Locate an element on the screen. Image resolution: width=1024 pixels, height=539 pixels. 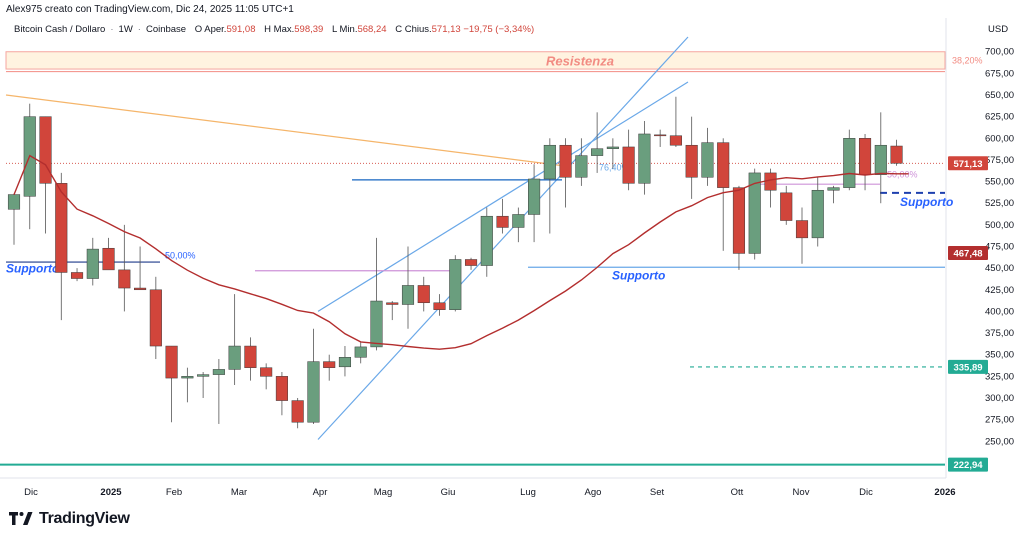
price-axis-labels: 571,13 467,48 335,89 222,94 is located at coordinates (968, 314).